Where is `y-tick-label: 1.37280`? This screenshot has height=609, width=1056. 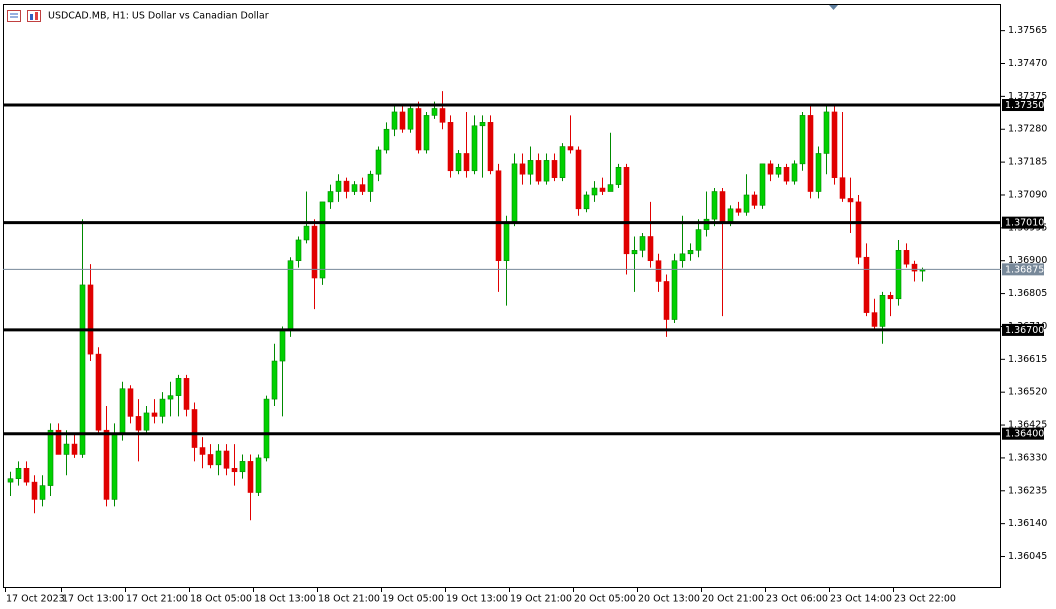 y-tick-label: 1.37280 is located at coordinates (1027, 129).